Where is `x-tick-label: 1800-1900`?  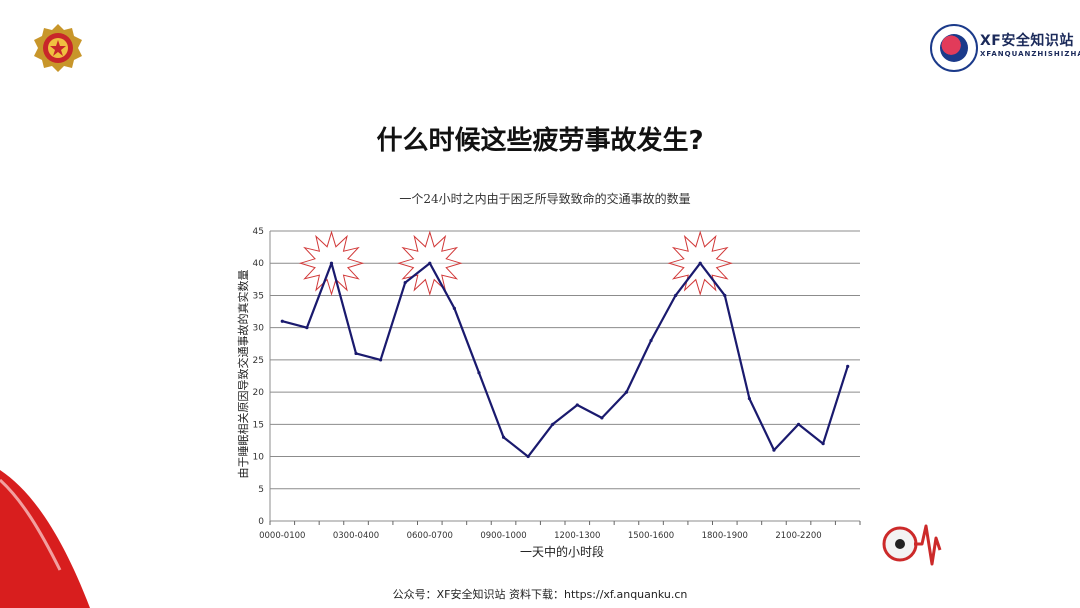 x-tick-label: 1800-1900 is located at coordinates (725, 536).